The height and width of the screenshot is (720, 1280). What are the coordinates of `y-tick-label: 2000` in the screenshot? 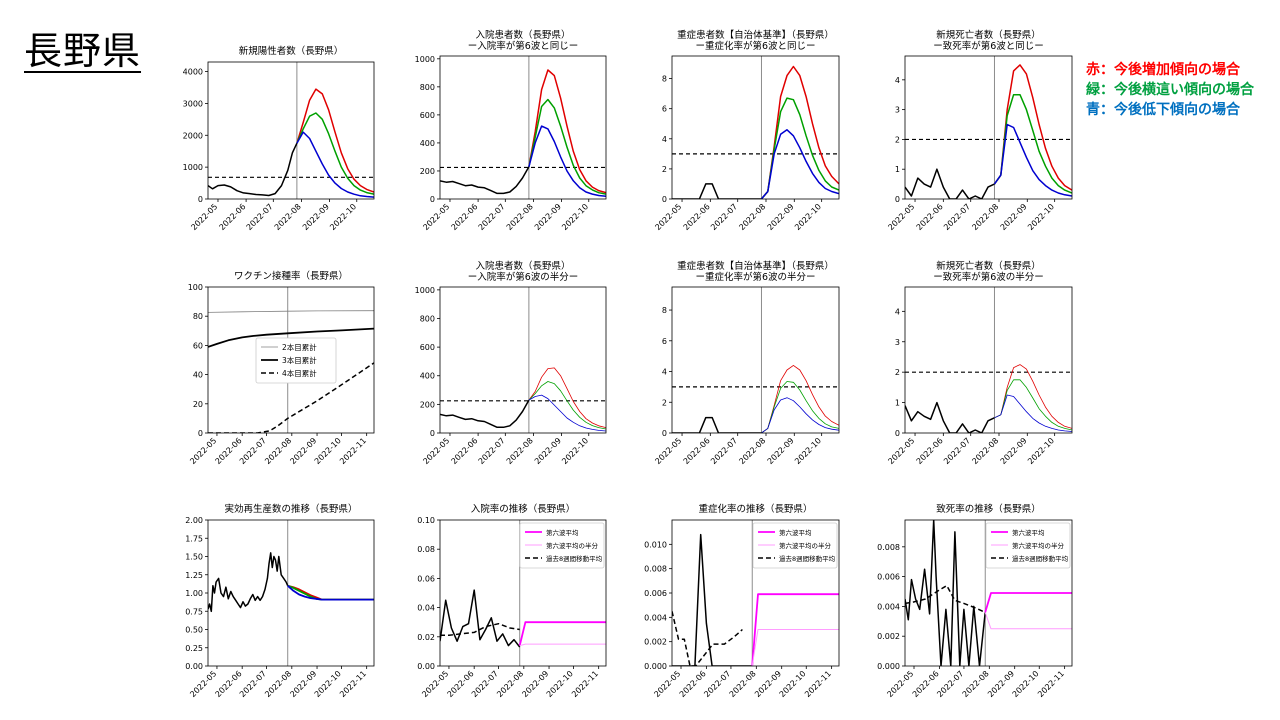 It's located at (193, 135).